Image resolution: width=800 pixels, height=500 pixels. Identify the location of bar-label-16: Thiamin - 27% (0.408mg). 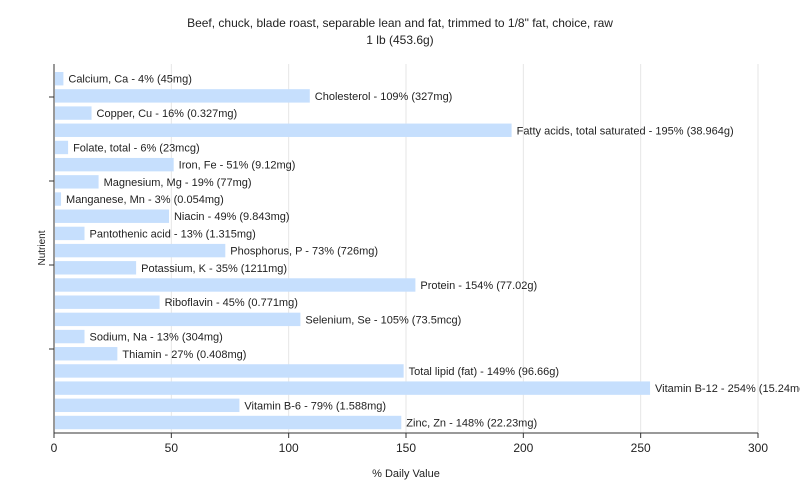
(184, 355).